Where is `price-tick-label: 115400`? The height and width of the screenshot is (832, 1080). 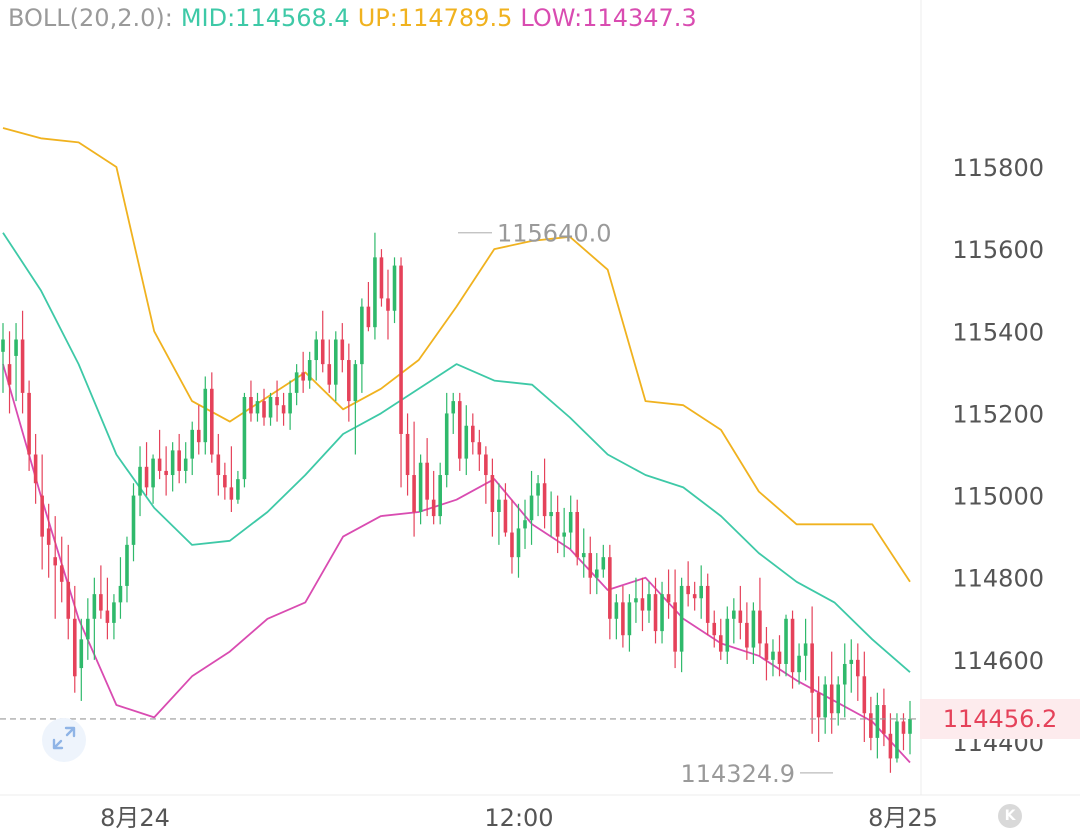 price-tick-label: 115400 is located at coordinates (998, 332).